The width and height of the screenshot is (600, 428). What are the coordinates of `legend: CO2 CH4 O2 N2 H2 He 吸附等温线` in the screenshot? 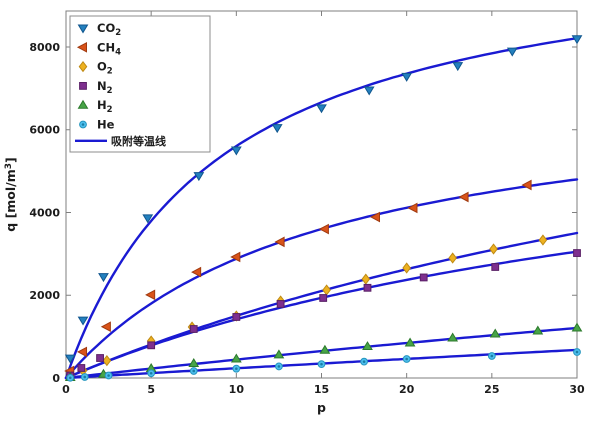 It's located at (140, 84).